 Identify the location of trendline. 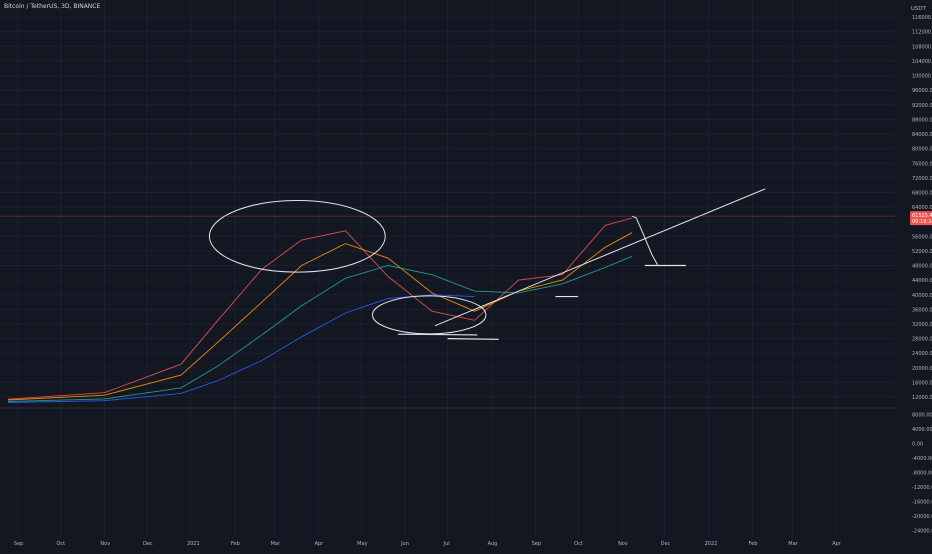
(600, 257).